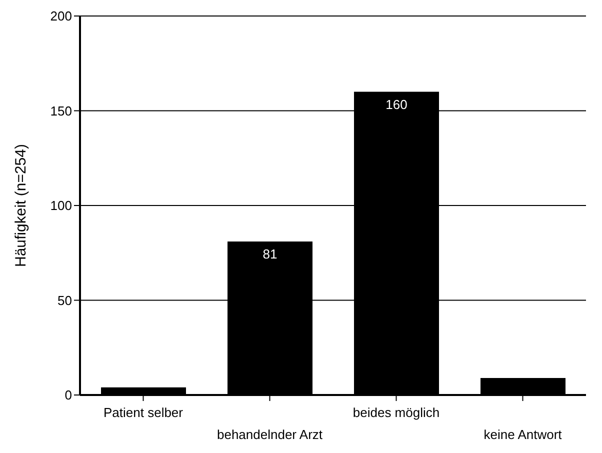  I want to click on y-tick-label: 150, so click(61, 110).